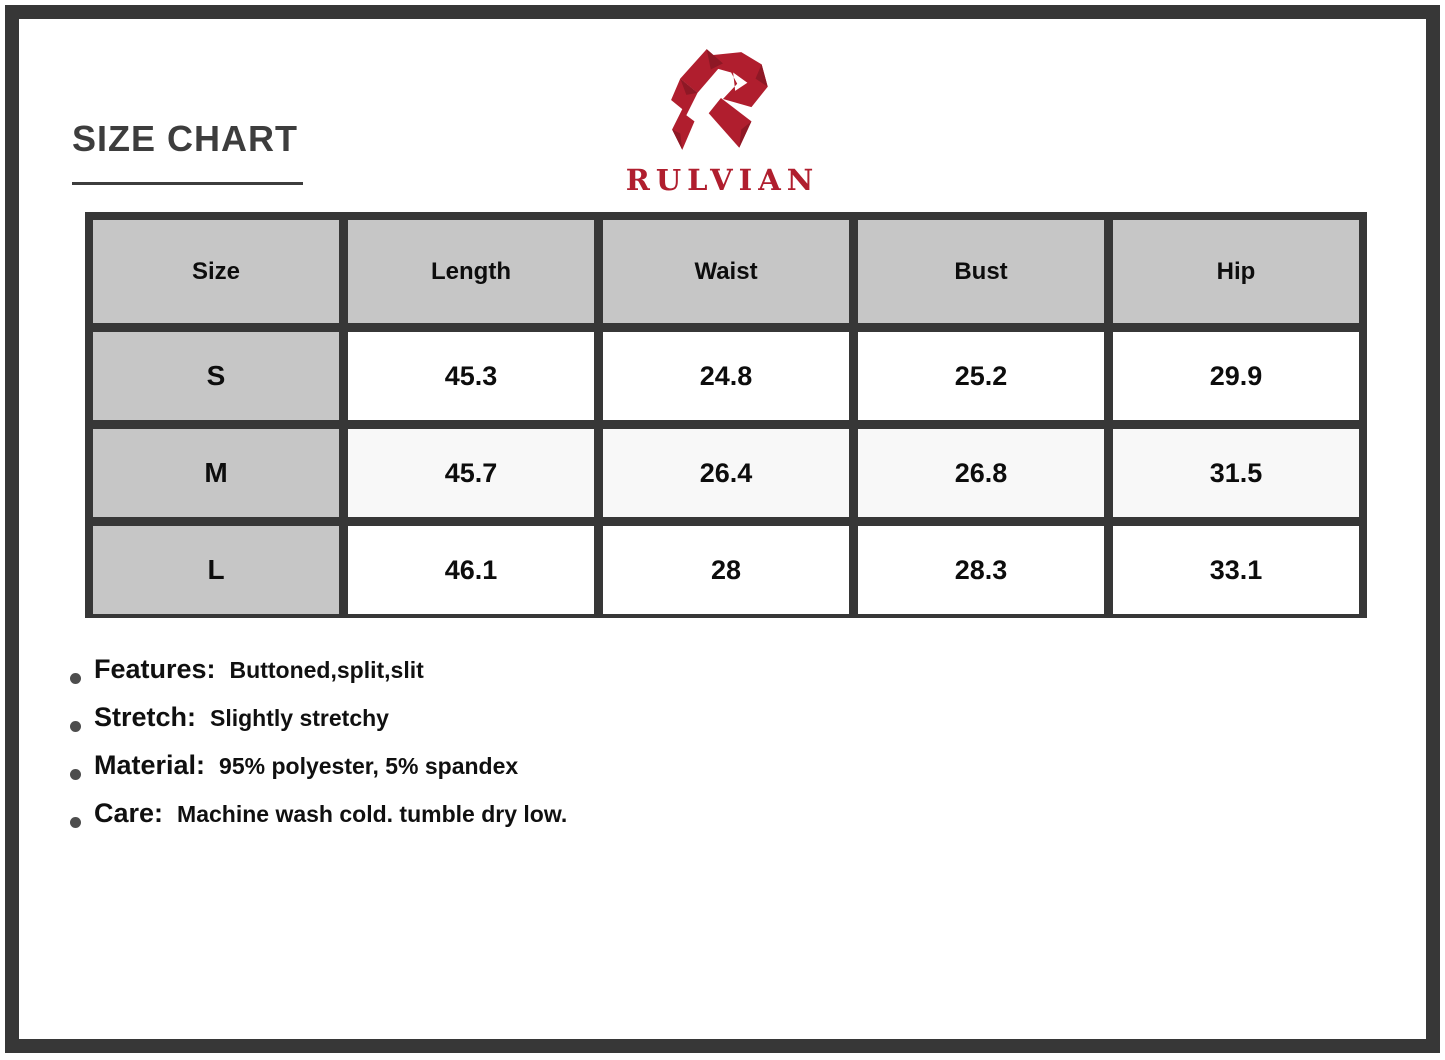 This screenshot has height=1060, width=1445. Describe the element at coordinates (719, 99) in the screenshot. I see `rulvian-r-monogram-icon` at that location.